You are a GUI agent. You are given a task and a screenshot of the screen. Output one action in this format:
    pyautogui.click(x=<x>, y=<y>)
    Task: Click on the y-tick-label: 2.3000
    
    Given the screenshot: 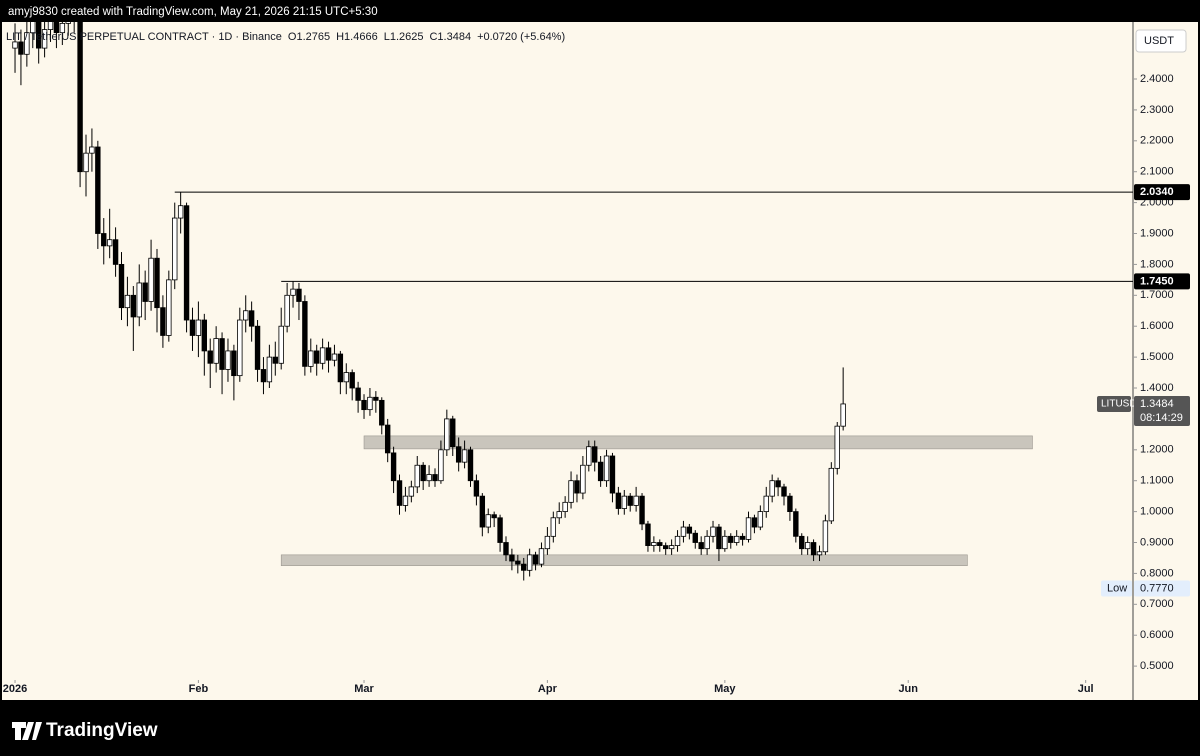 What is the action you would take?
    pyautogui.click(x=1157, y=110)
    